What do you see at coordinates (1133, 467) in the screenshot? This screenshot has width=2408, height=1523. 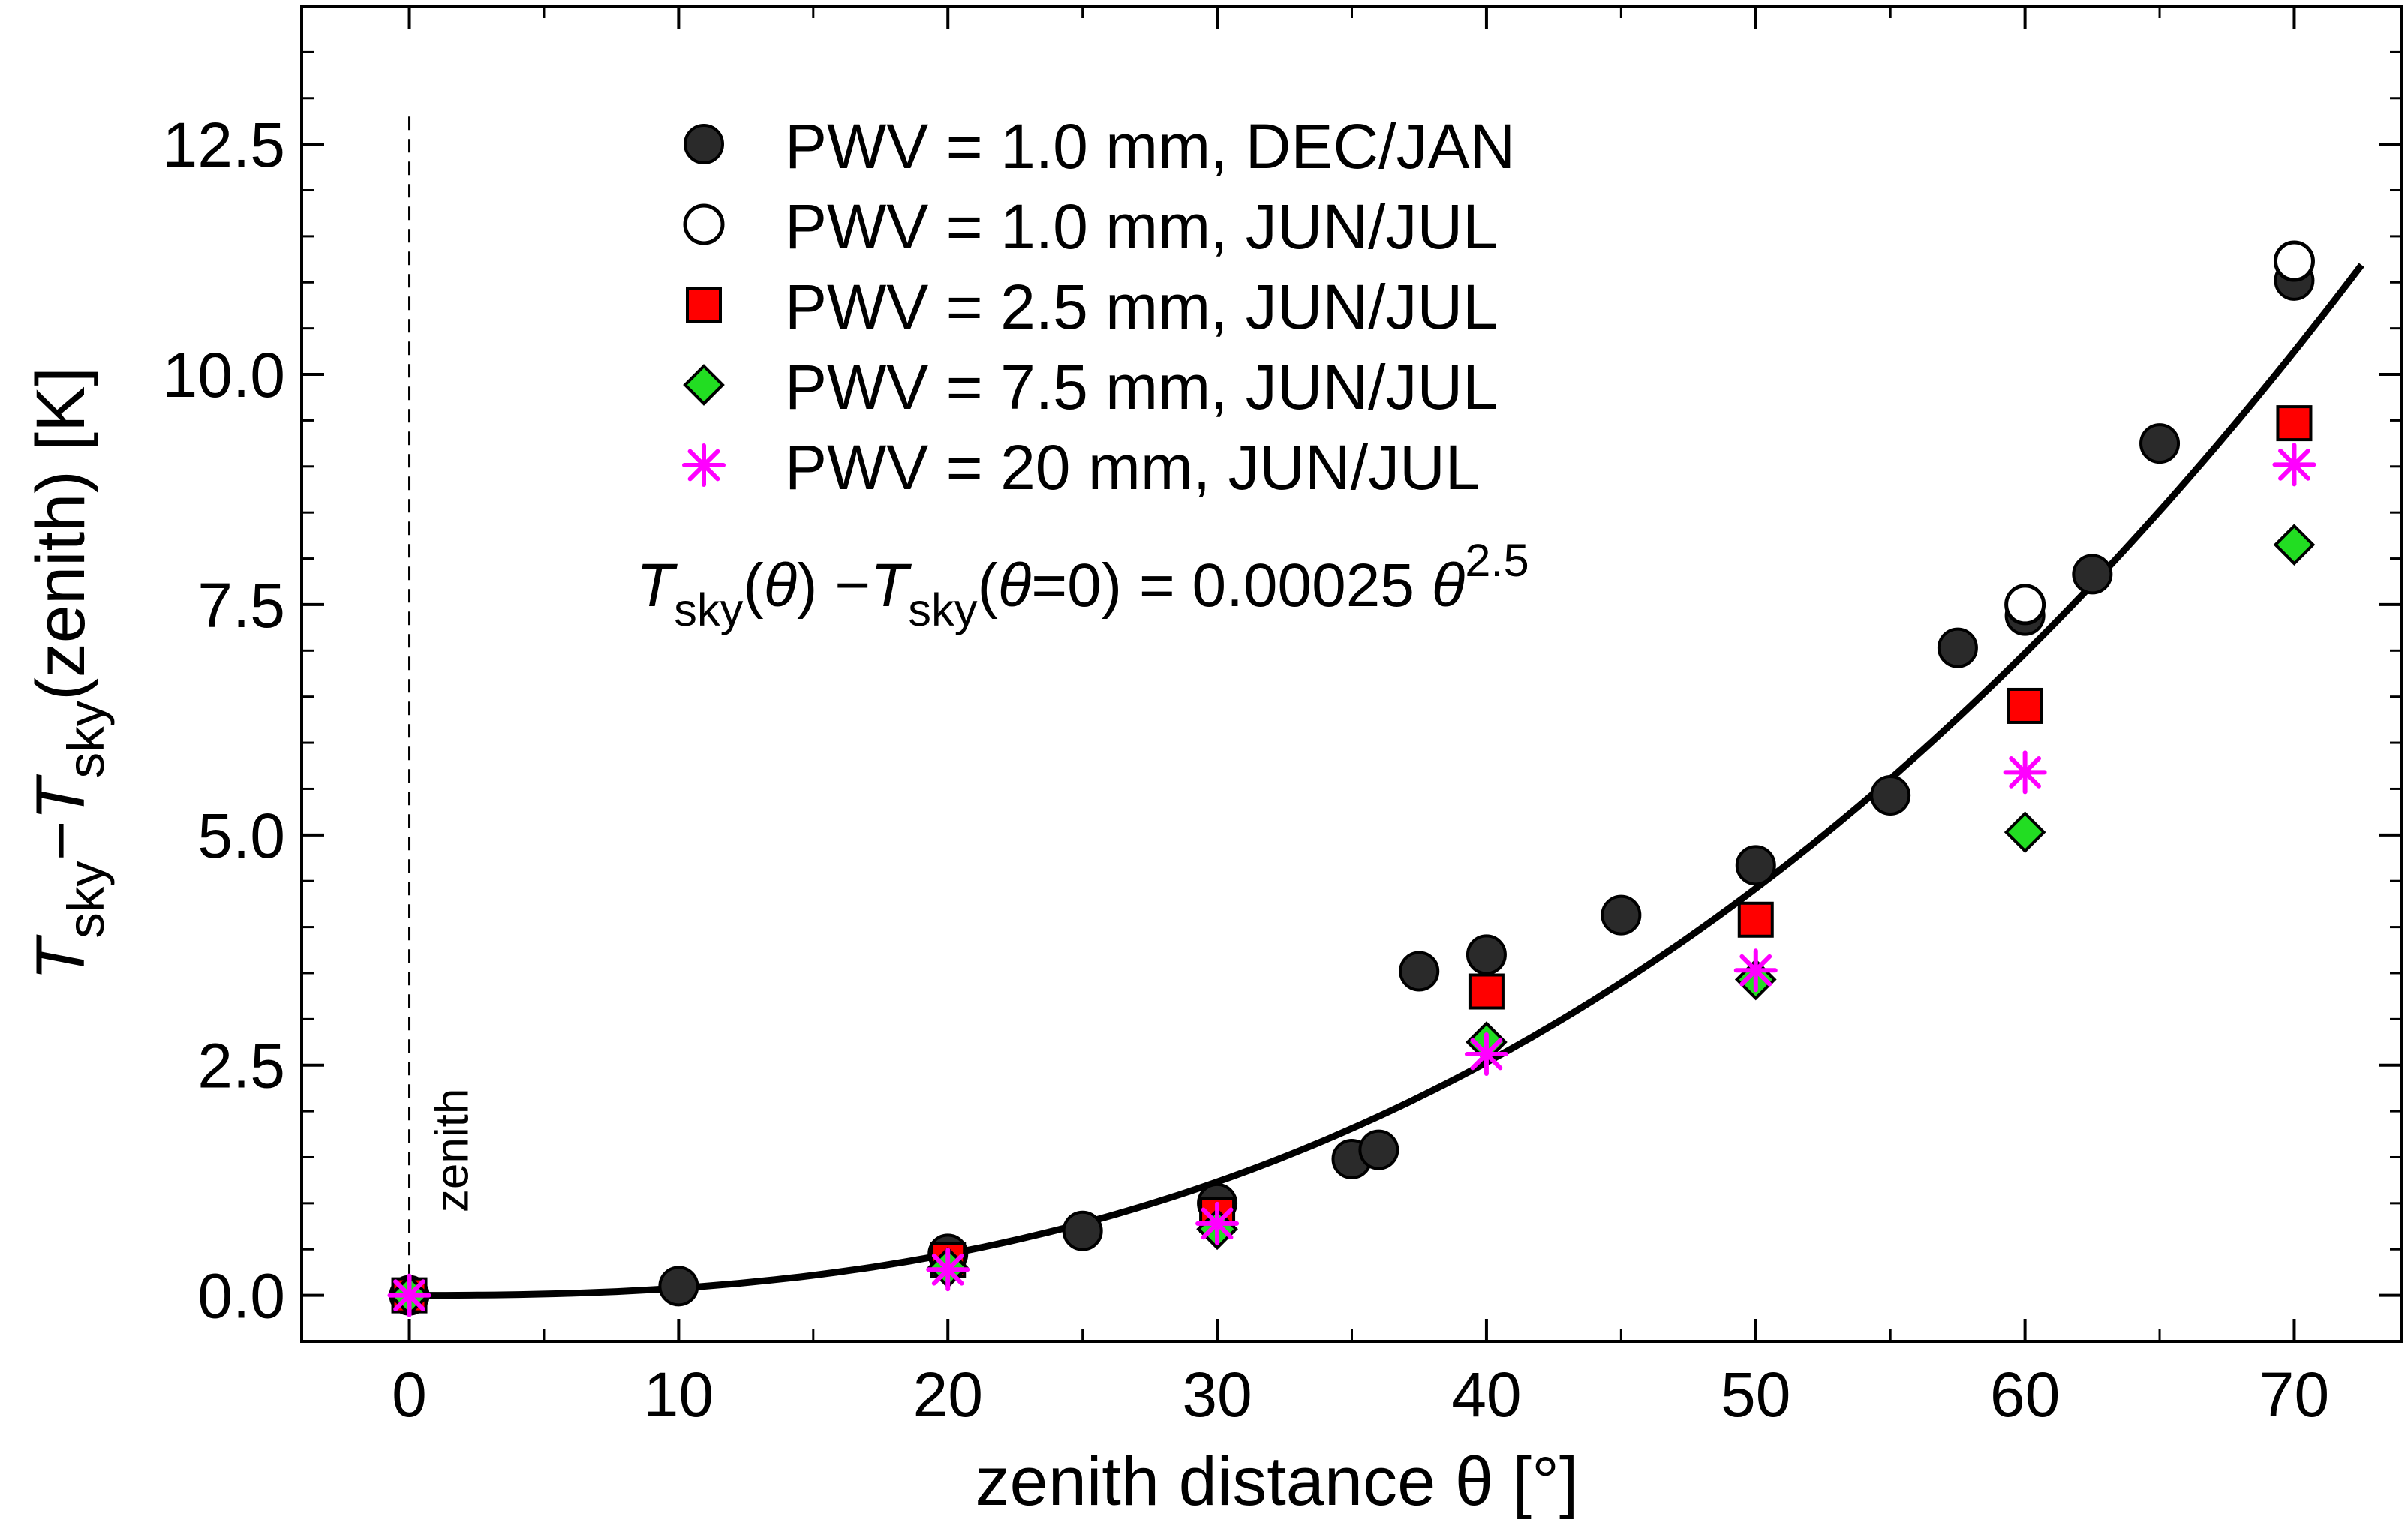 I see `legend-label: PWV = 20 mm, JUN/JUL` at bounding box center [1133, 467].